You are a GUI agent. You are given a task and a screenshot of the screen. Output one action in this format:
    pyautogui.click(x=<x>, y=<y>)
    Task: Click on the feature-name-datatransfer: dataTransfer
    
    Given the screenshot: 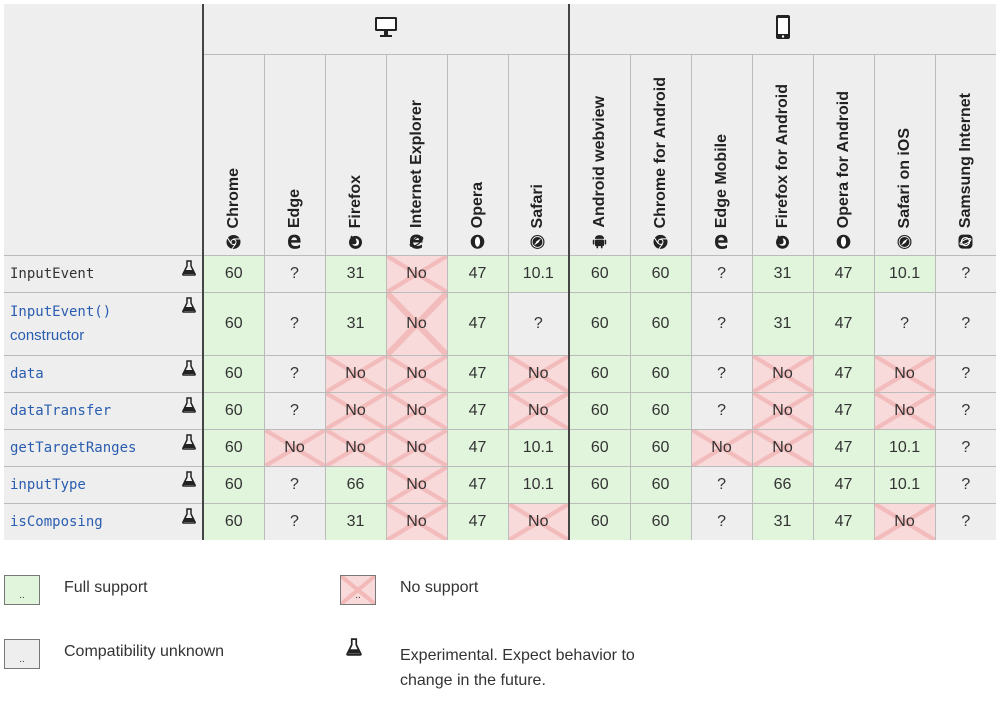 What is the action you would take?
    pyautogui.click(x=104, y=411)
    